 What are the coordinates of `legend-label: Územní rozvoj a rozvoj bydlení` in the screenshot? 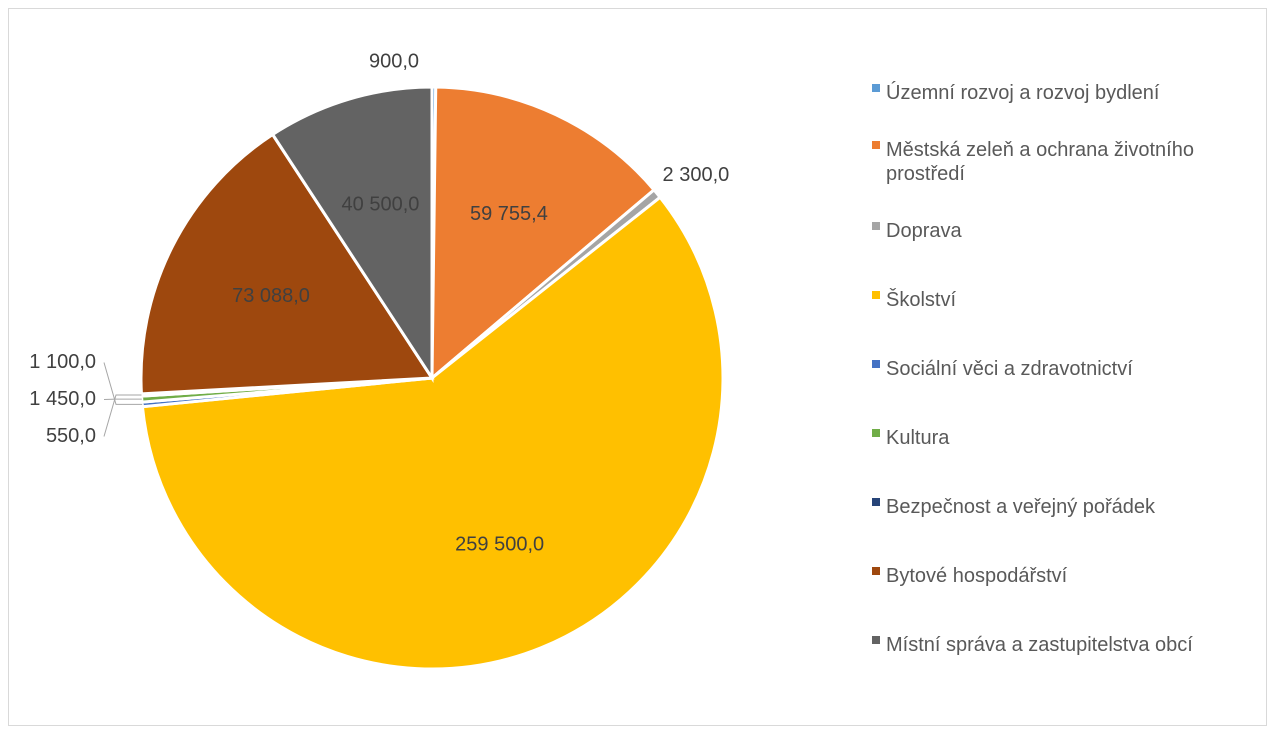 It's located at (1023, 92).